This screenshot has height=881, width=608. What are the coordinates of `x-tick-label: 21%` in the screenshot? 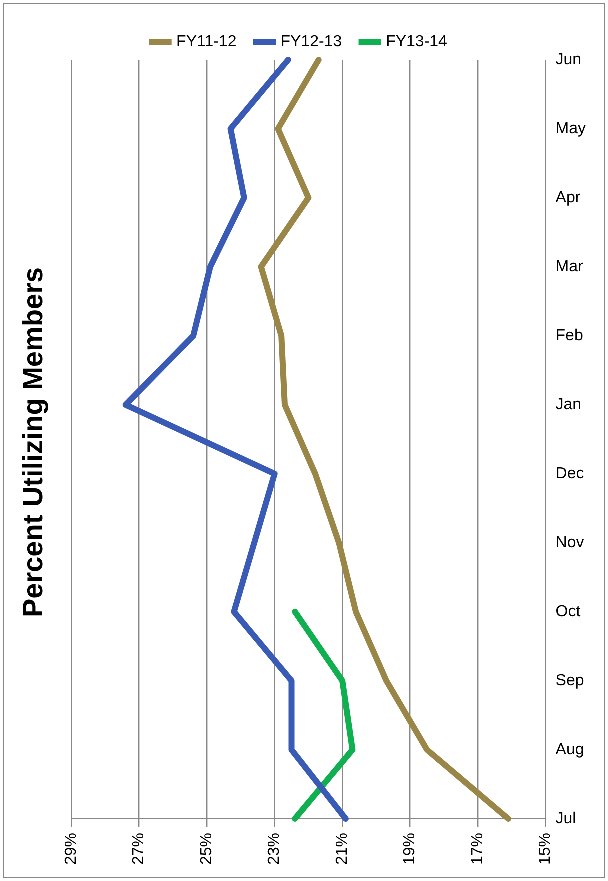 It's located at (342, 849).